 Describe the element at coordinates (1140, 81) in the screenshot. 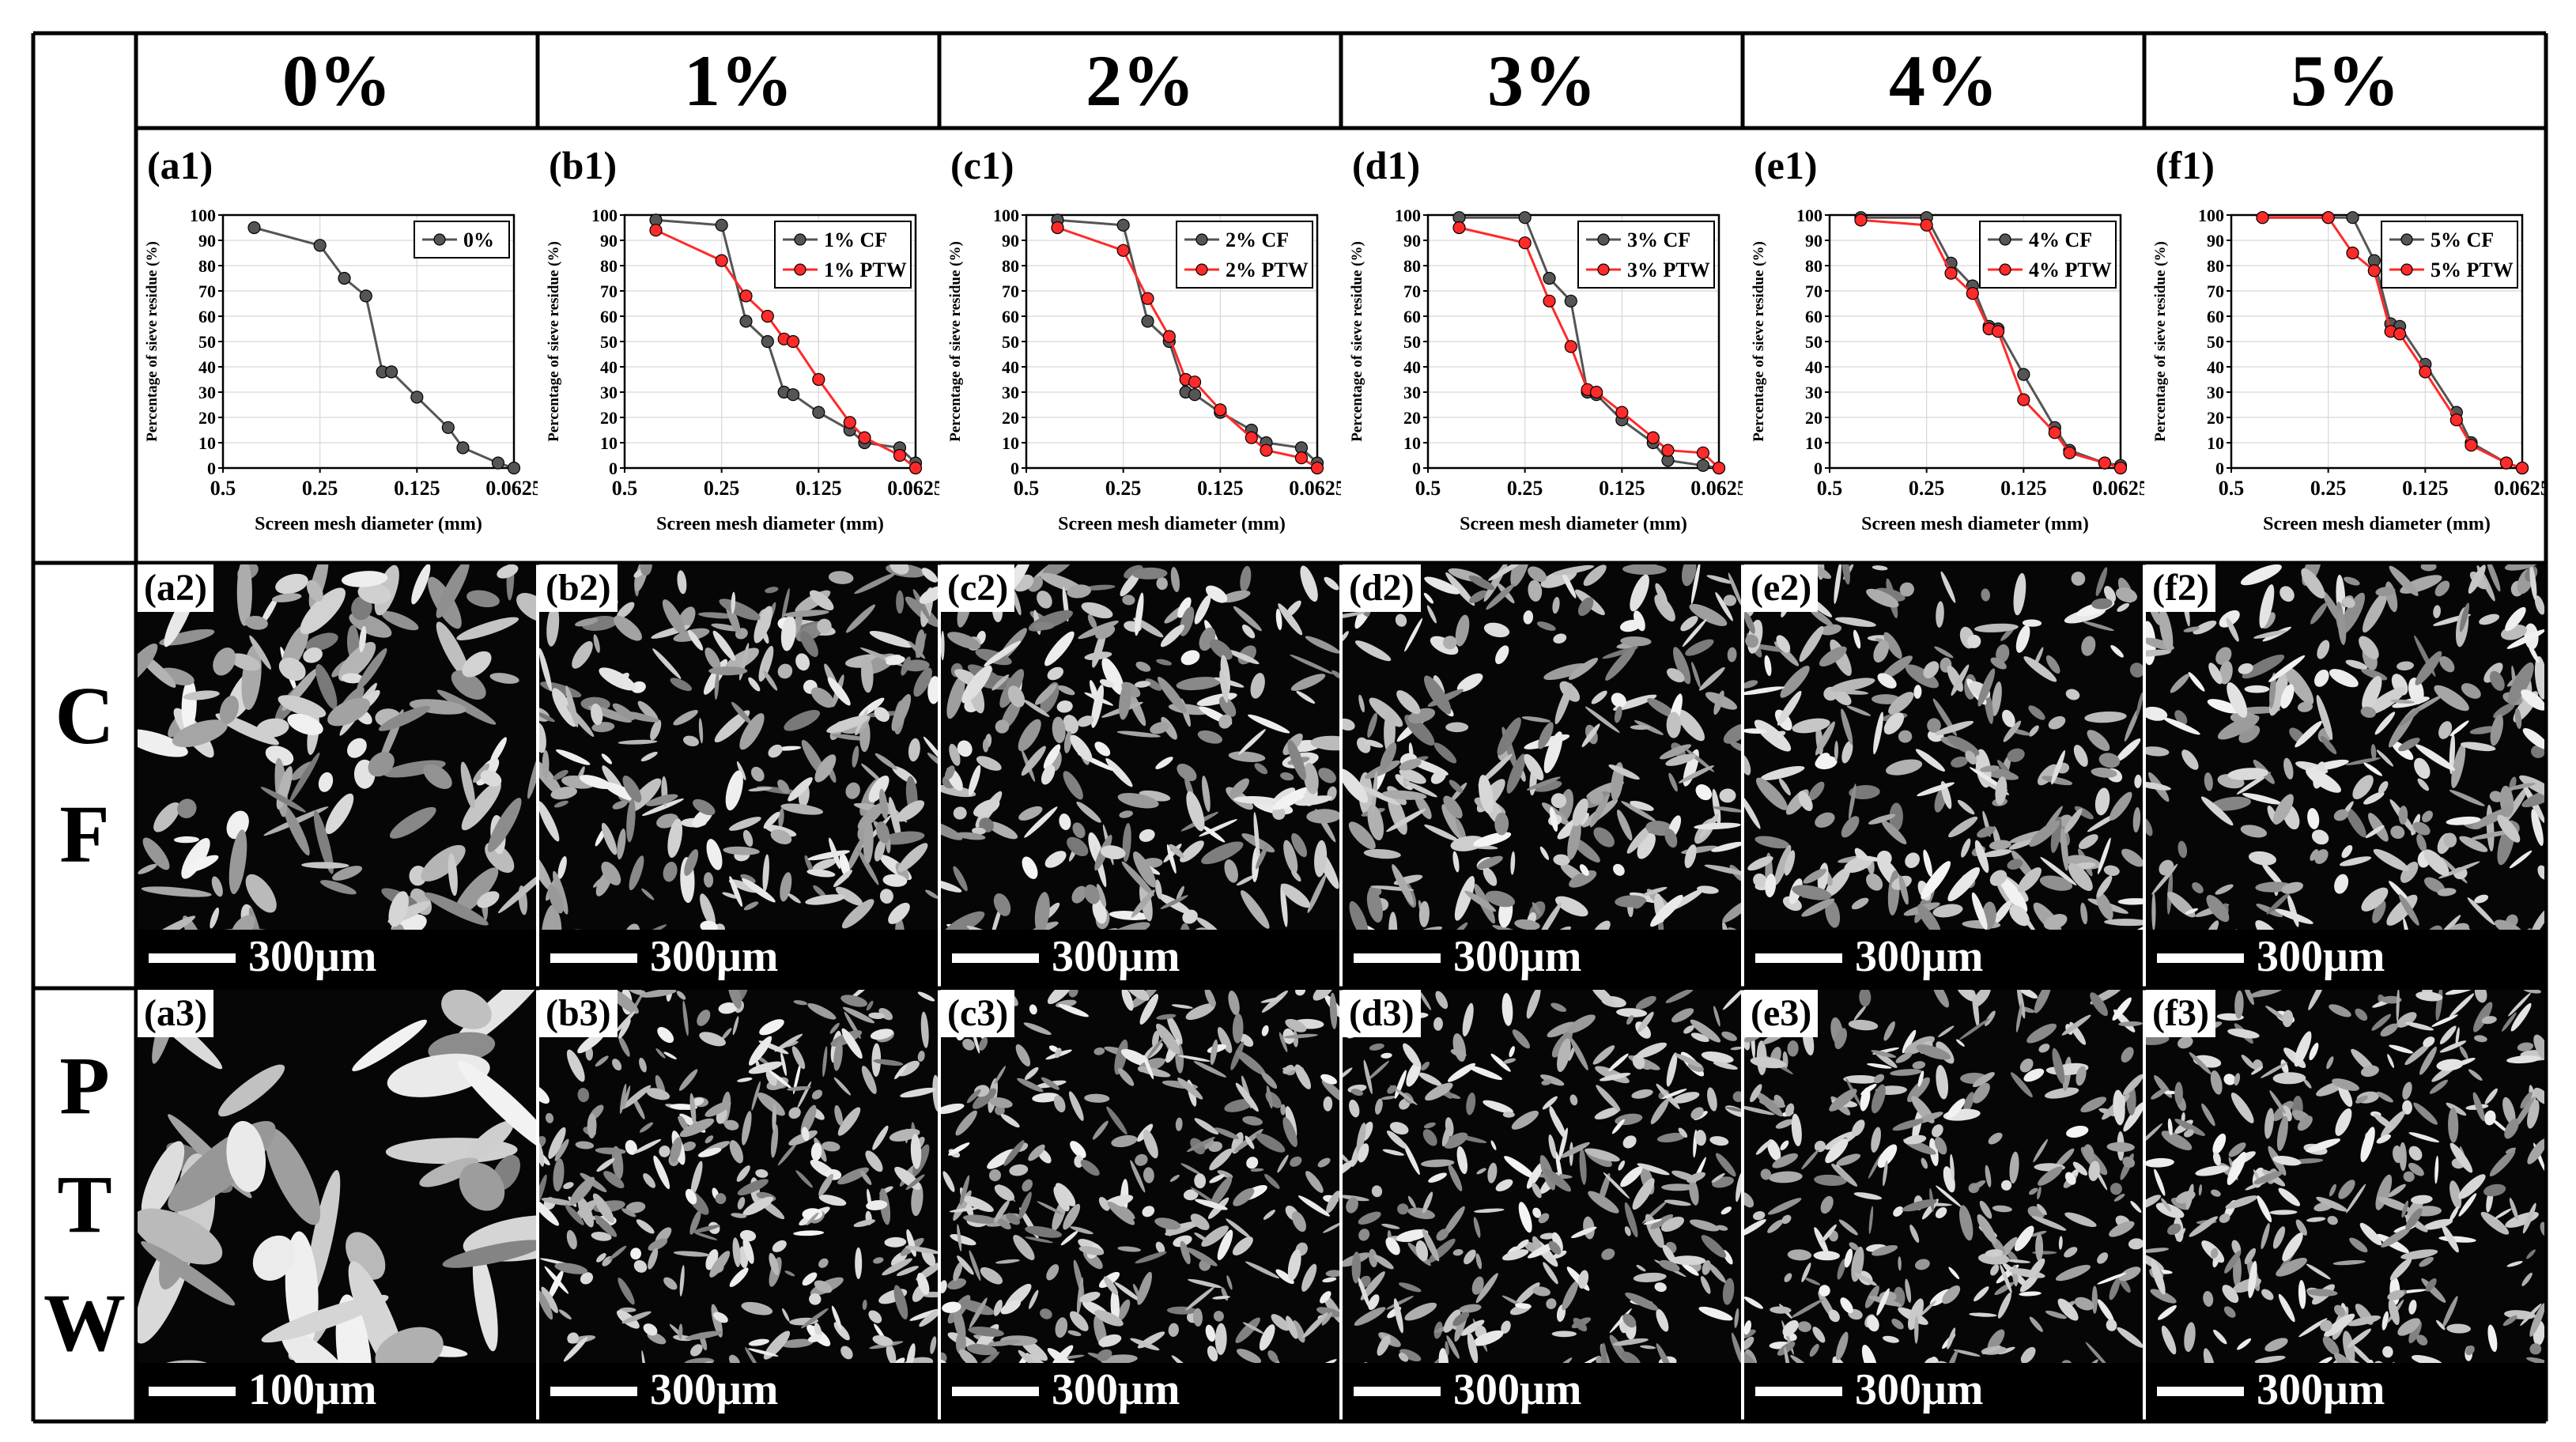

I see `column-header: 2%` at that location.